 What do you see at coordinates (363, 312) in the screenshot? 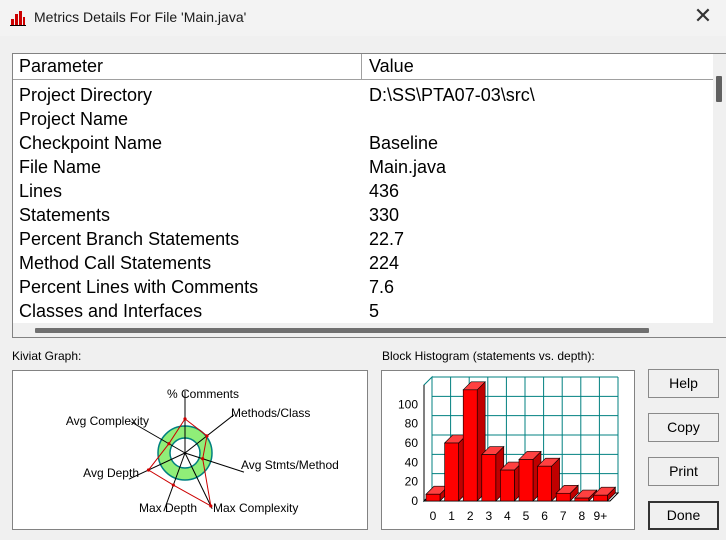
I see `table-row: Classes and Interfaces 5` at bounding box center [363, 312].